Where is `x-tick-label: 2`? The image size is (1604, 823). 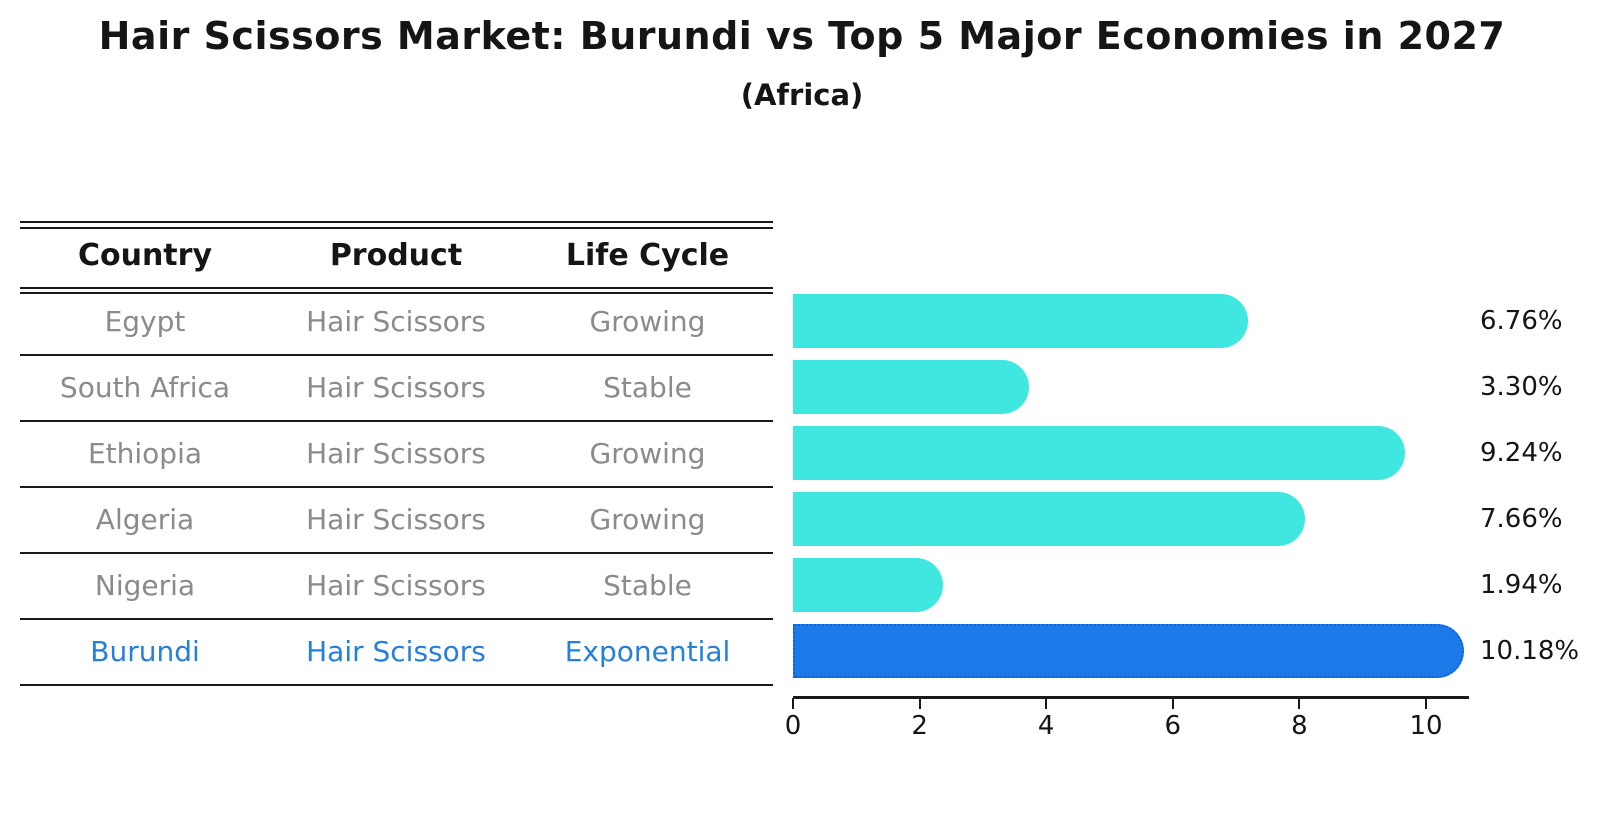 x-tick-label: 2 is located at coordinates (919, 726).